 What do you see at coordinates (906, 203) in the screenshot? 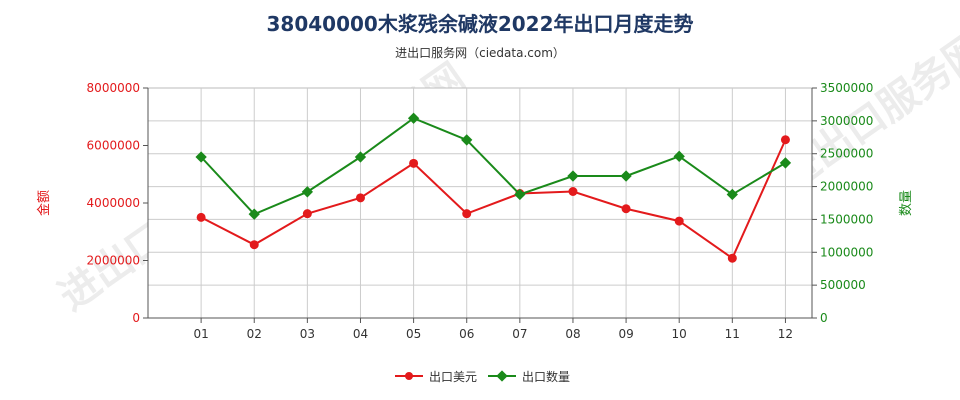
I see `y-axis-right-title: 数量` at bounding box center [906, 203].